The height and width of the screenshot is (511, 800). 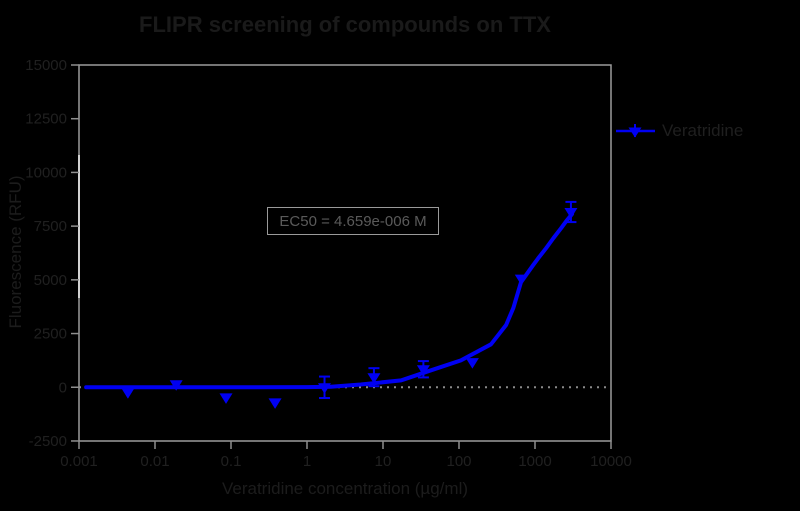 What do you see at coordinates (46, 65) in the screenshot?
I see `y-tick-label: 15000` at bounding box center [46, 65].